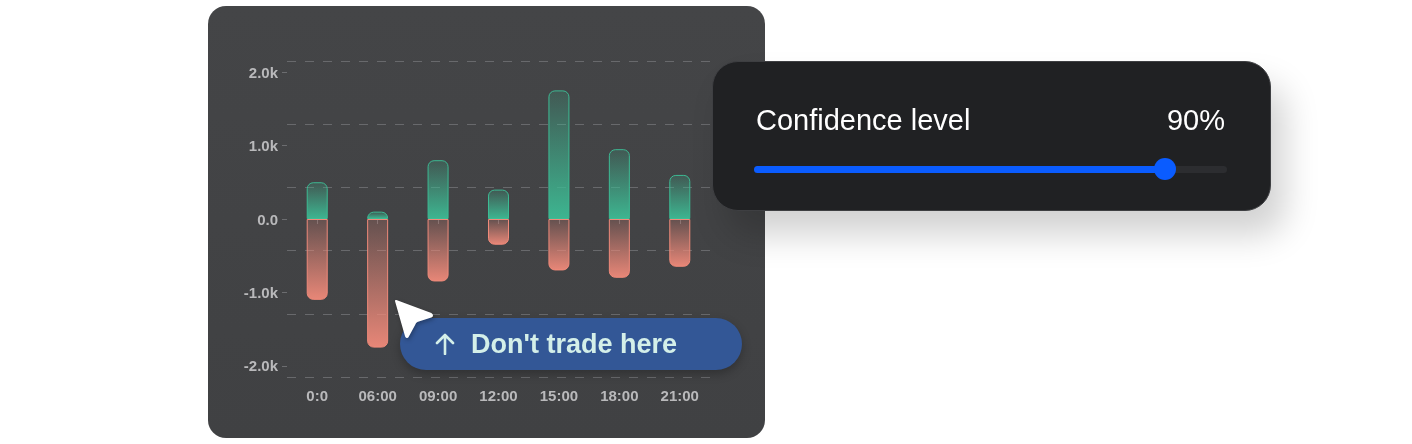 The image size is (1412, 444). What do you see at coordinates (261, 292) in the screenshot?
I see `y-tick-label: -1.0k` at bounding box center [261, 292].